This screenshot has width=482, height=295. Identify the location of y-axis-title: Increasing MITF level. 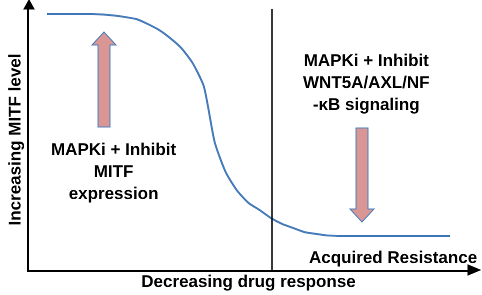
(14, 140).